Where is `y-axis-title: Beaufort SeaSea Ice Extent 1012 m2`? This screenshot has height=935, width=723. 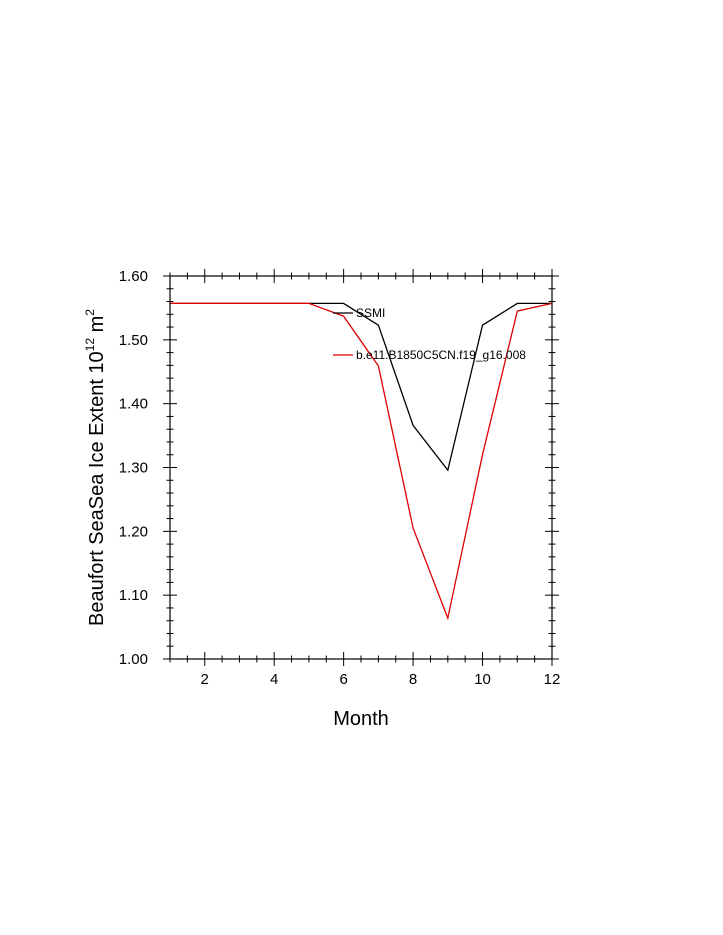
y-axis-title: Beaufort SeaSea Ice Extent 1012 m2 is located at coordinates (95, 467).